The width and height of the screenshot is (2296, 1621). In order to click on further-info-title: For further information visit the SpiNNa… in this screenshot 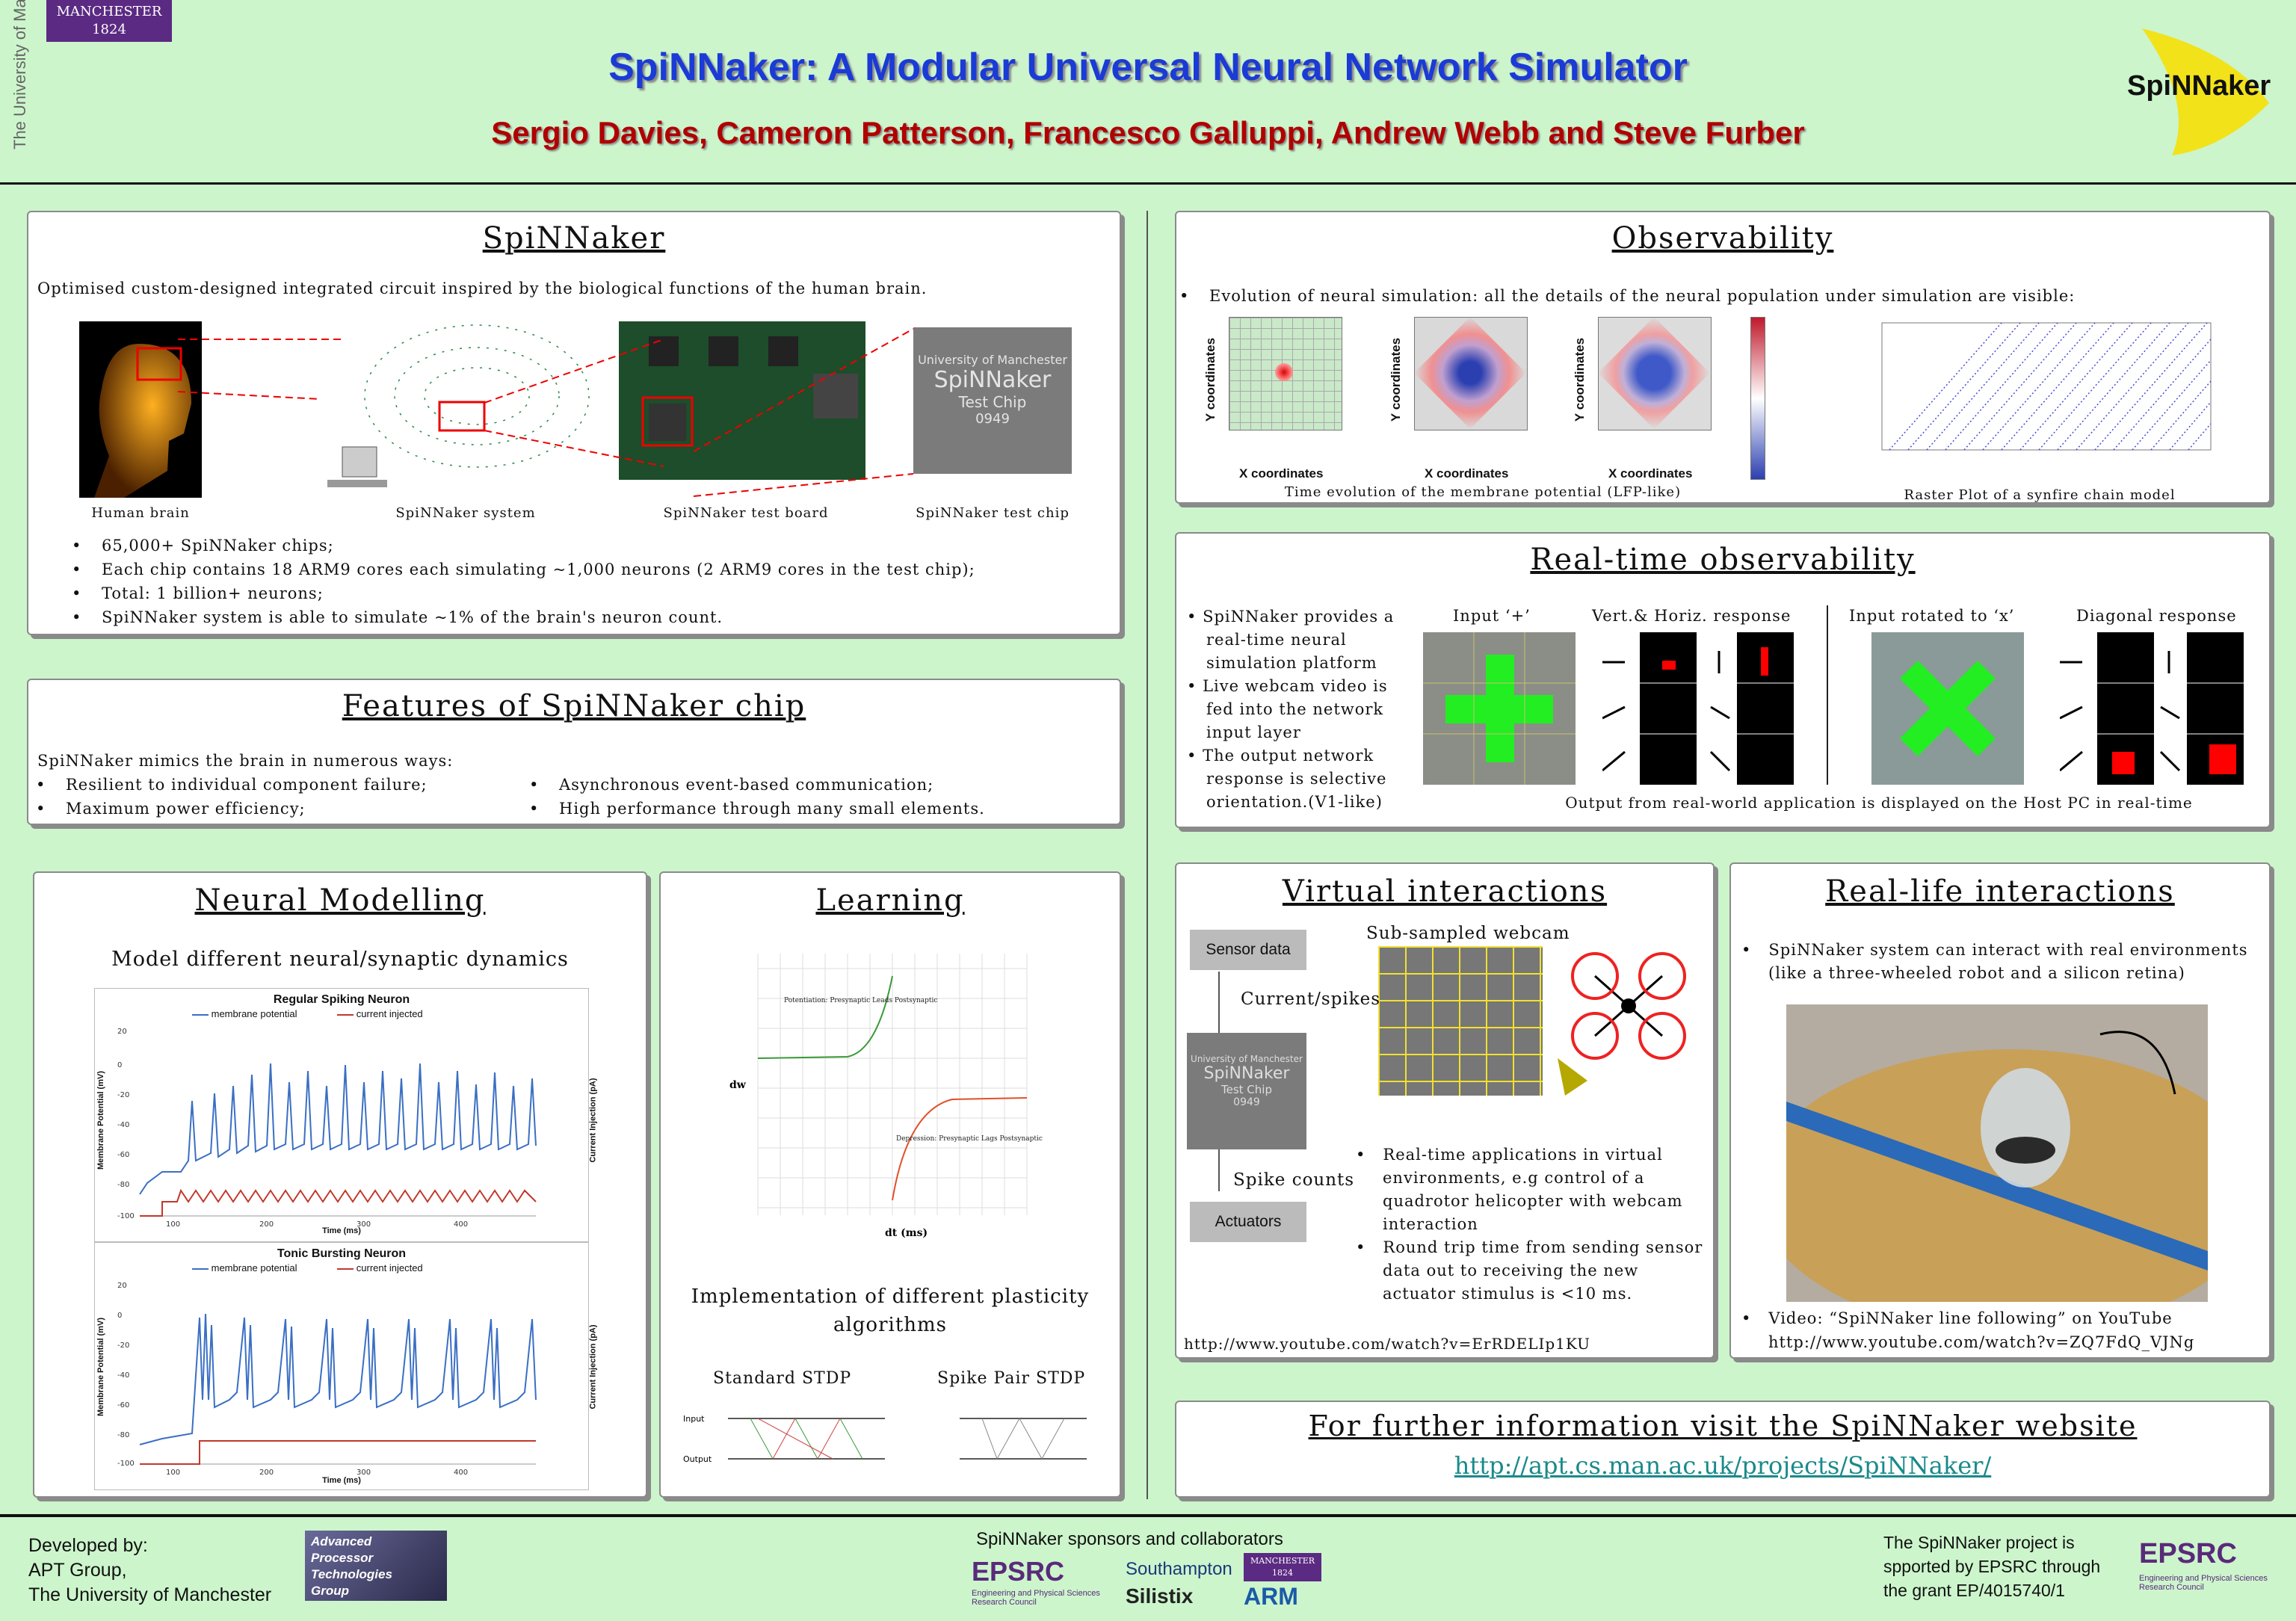, I will do `click(1723, 1426)`.